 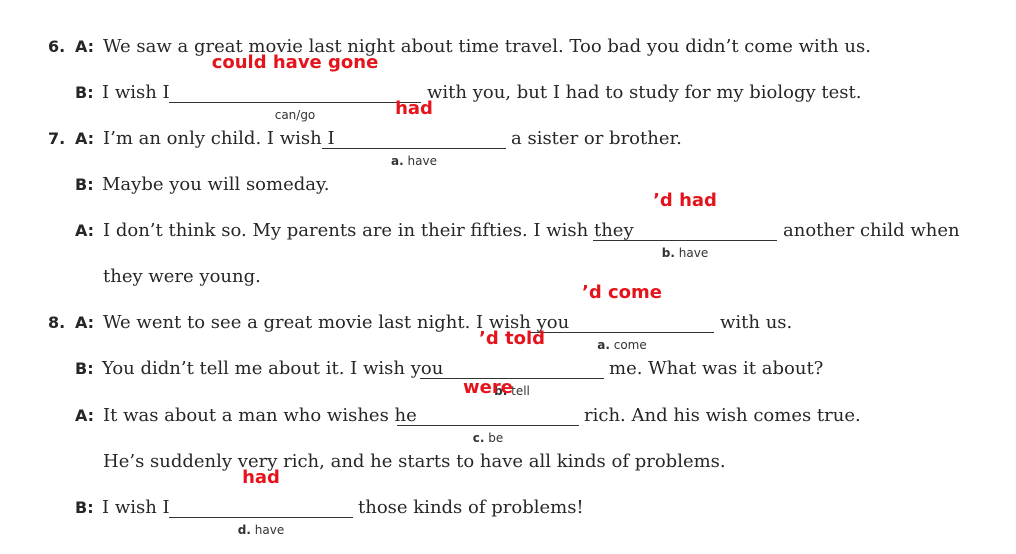 I want to click on q7-a2-after: another child when, so click(x=871, y=230).